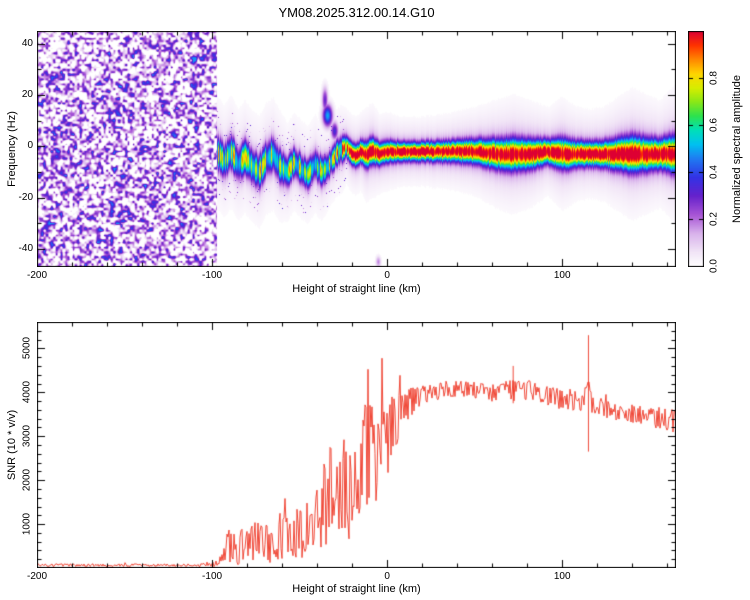 The width and height of the screenshot is (750, 600). I want to click on colorbar-tick-label: 0.8, so click(714, 78).